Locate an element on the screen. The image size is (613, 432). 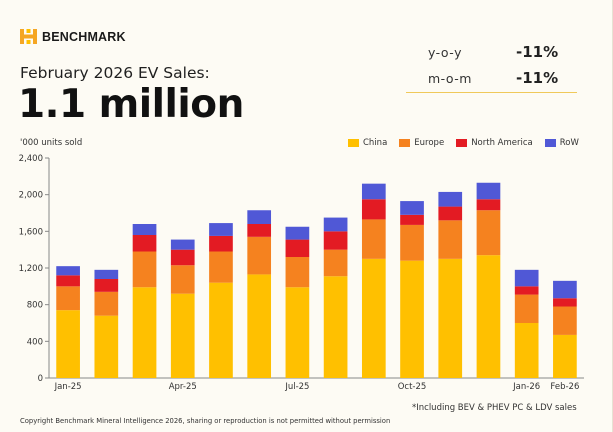
legend-label: Europe is located at coordinates (429, 143).